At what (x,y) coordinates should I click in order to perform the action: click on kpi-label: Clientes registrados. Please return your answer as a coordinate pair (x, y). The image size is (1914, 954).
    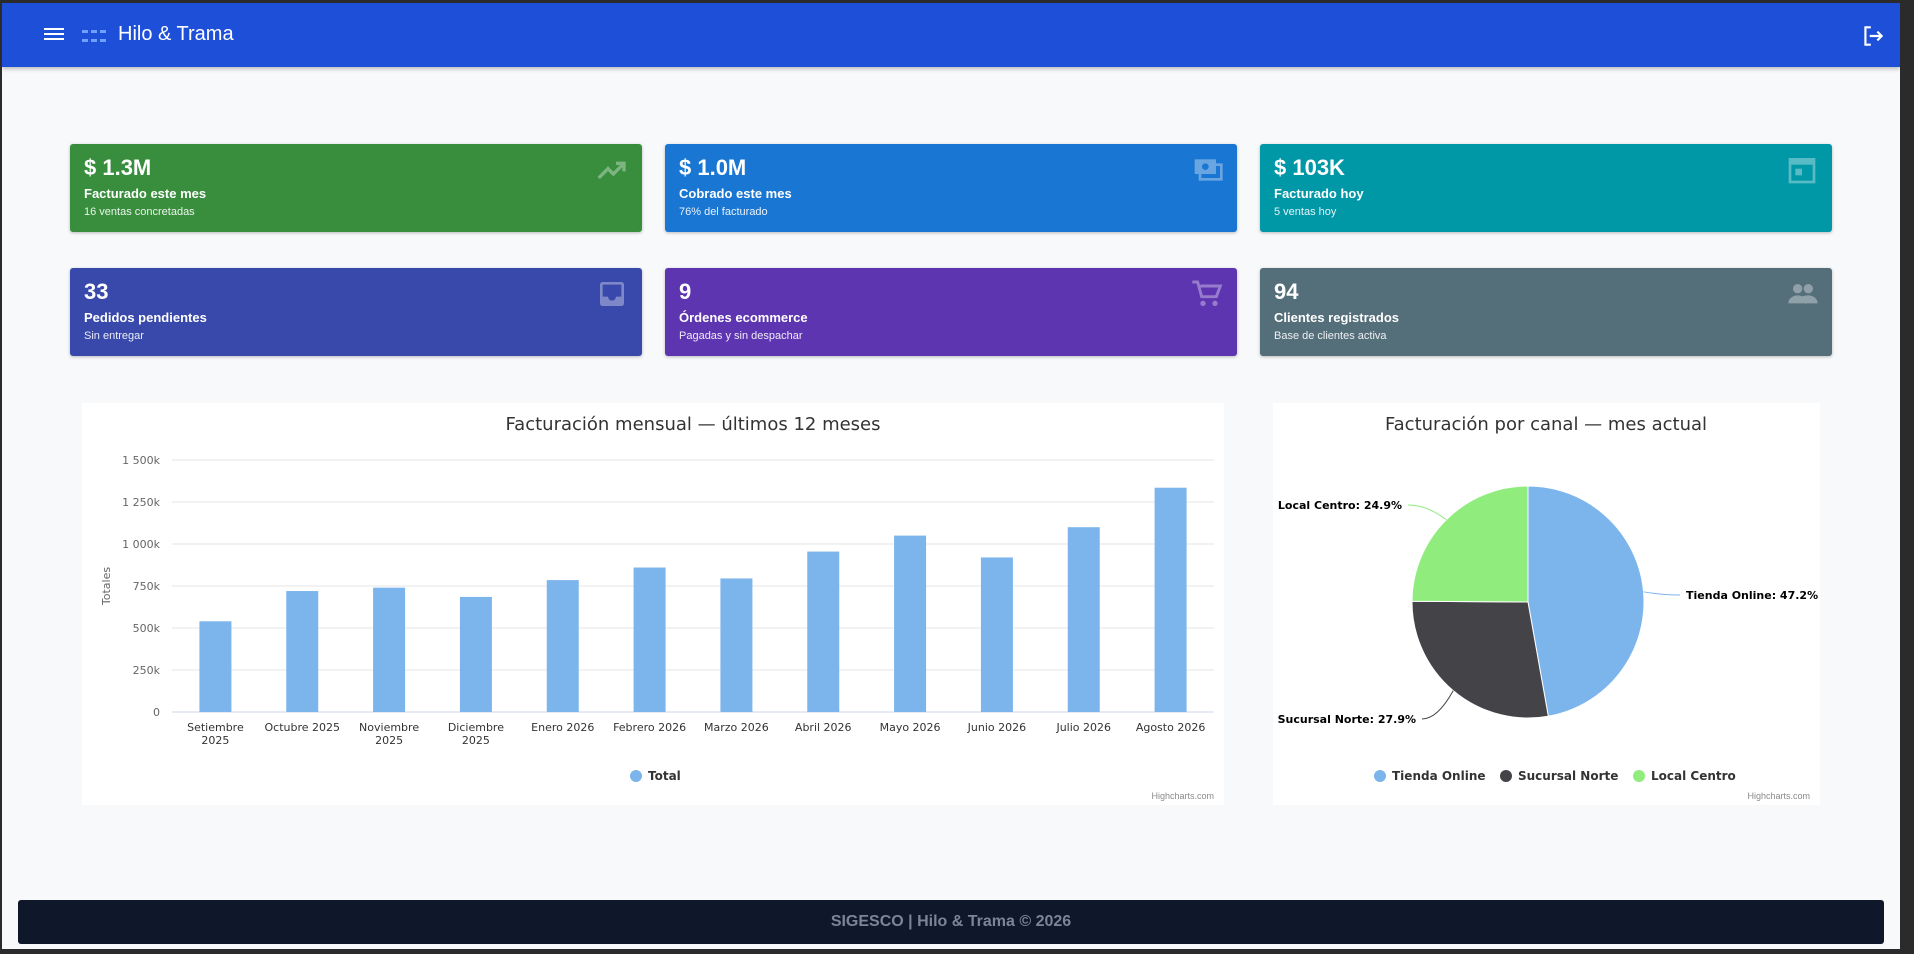
    Looking at the image, I should click on (1336, 317).